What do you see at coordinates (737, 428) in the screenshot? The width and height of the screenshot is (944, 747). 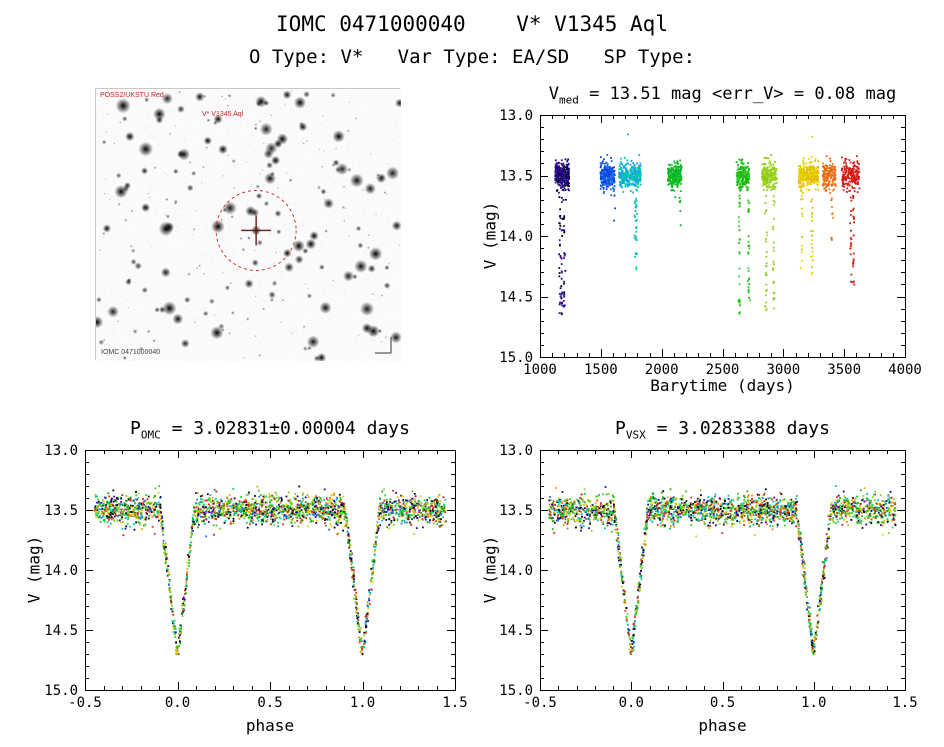 I see `phase-vsx-title-post: = 3.0283388 days` at bounding box center [737, 428].